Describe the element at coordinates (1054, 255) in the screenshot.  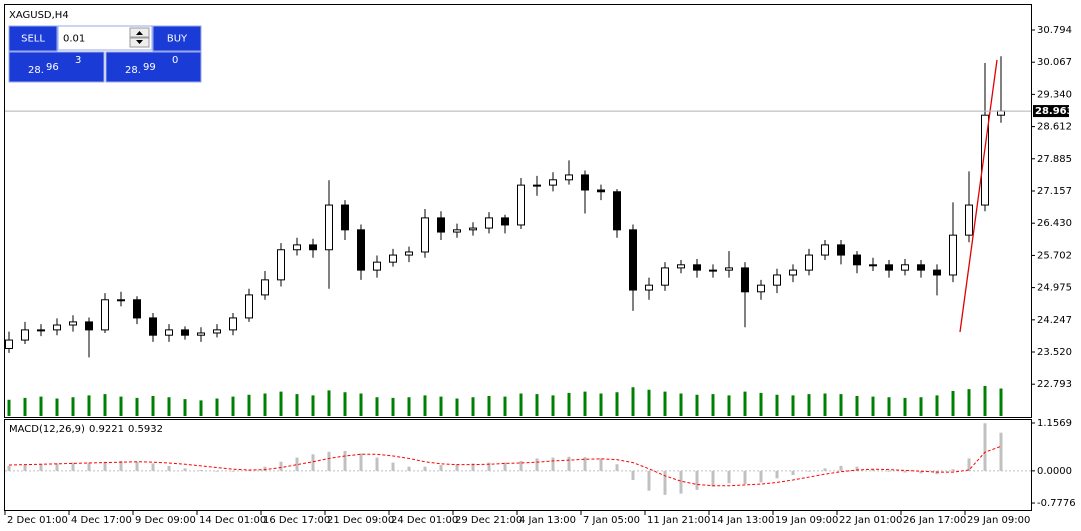
I see `y-tick-label: 25.702` at that location.